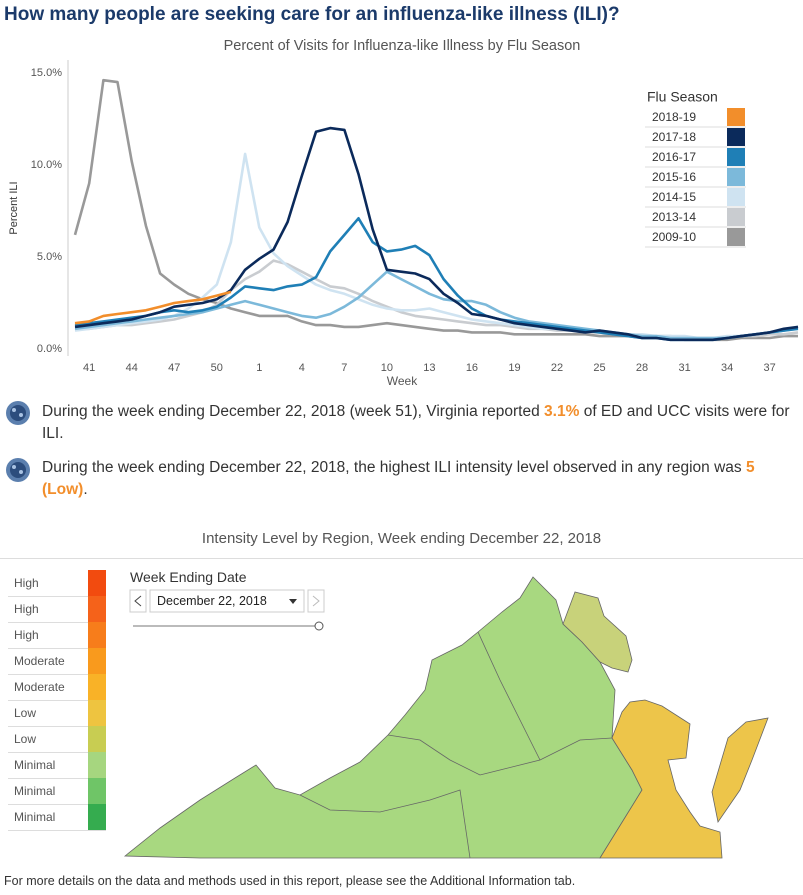 The height and width of the screenshot is (895, 803). What do you see at coordinates (293, 601) in the screenshot?
I see `dropdown-arrow` at bounding box center [293, 601].